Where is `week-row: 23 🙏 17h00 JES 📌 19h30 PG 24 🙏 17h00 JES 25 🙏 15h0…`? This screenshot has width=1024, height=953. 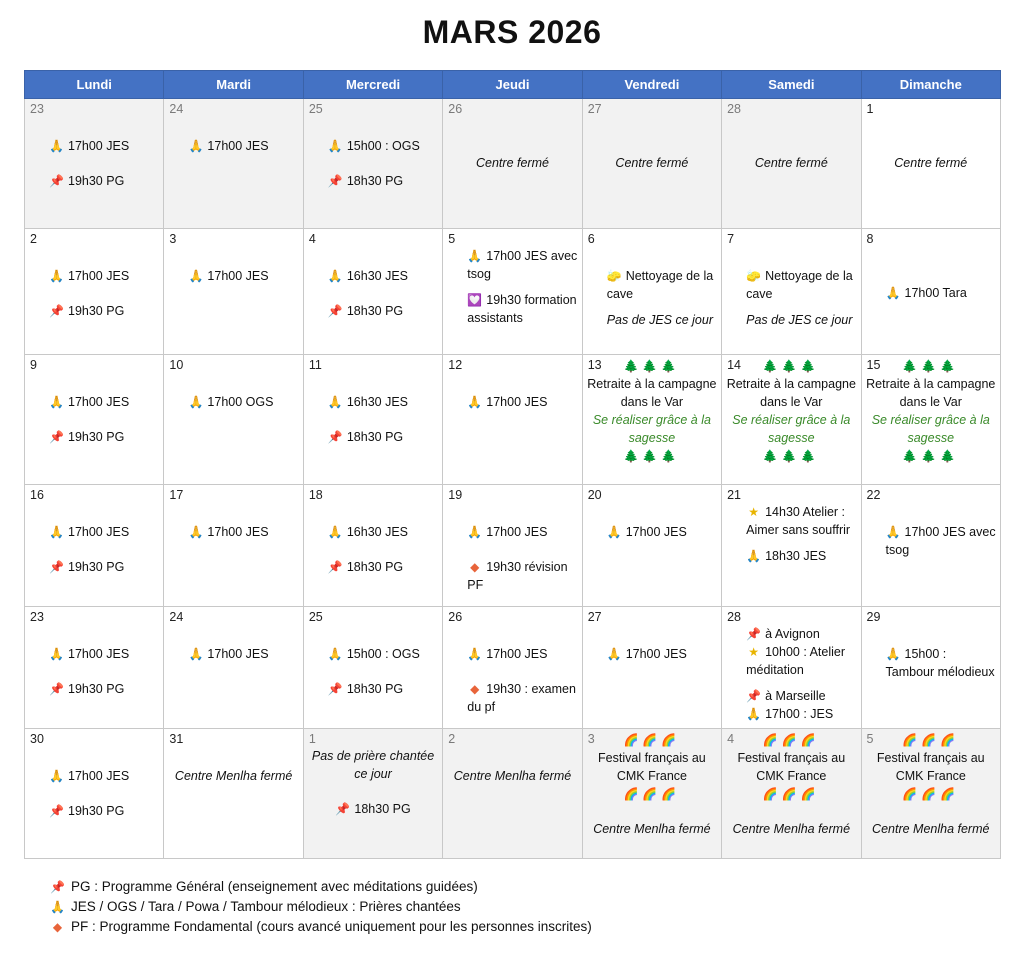
week-row: 23 🙏 17h00 JES 📌 19h30 PG 24 🙏 17h00 JES 25 🙏 15h0… is located at coordinates (512, 667).